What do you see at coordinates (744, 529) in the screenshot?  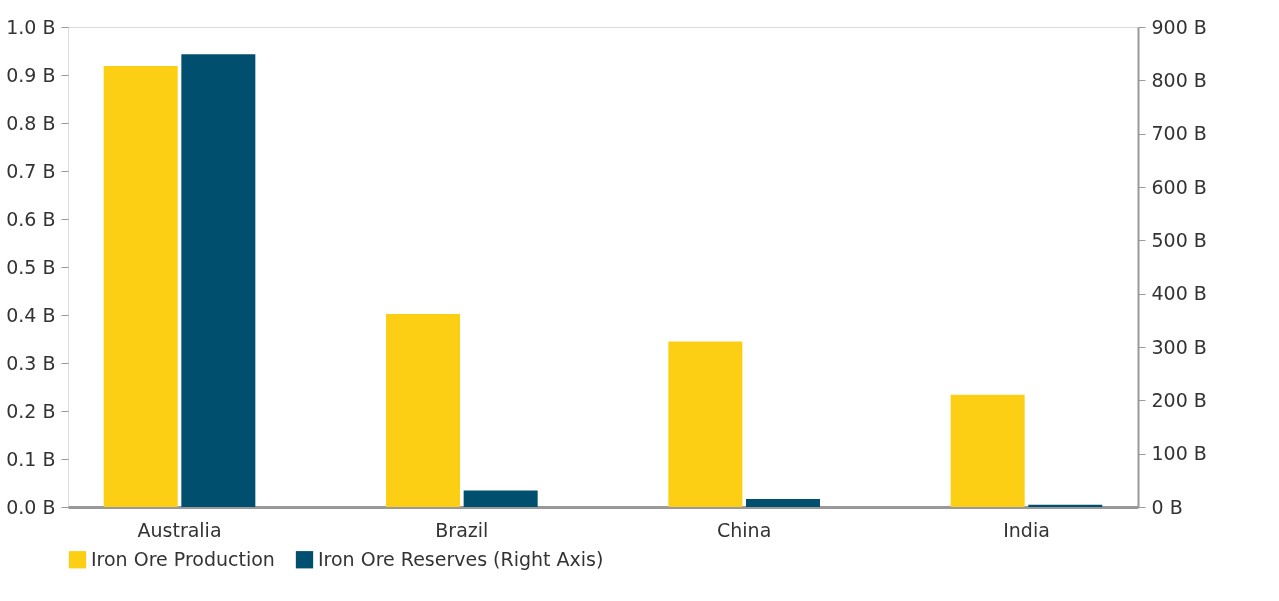 I see `x-tick-label: China` at bounding box center [744, 529].